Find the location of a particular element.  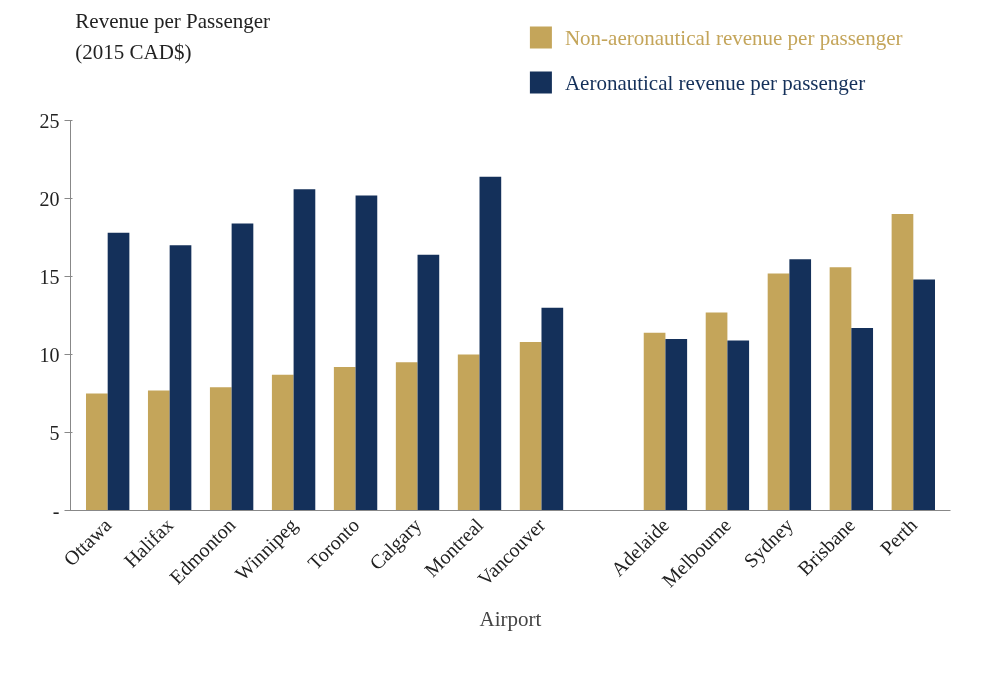

y-tick-label: 25 is located at coordinates (49, 120).